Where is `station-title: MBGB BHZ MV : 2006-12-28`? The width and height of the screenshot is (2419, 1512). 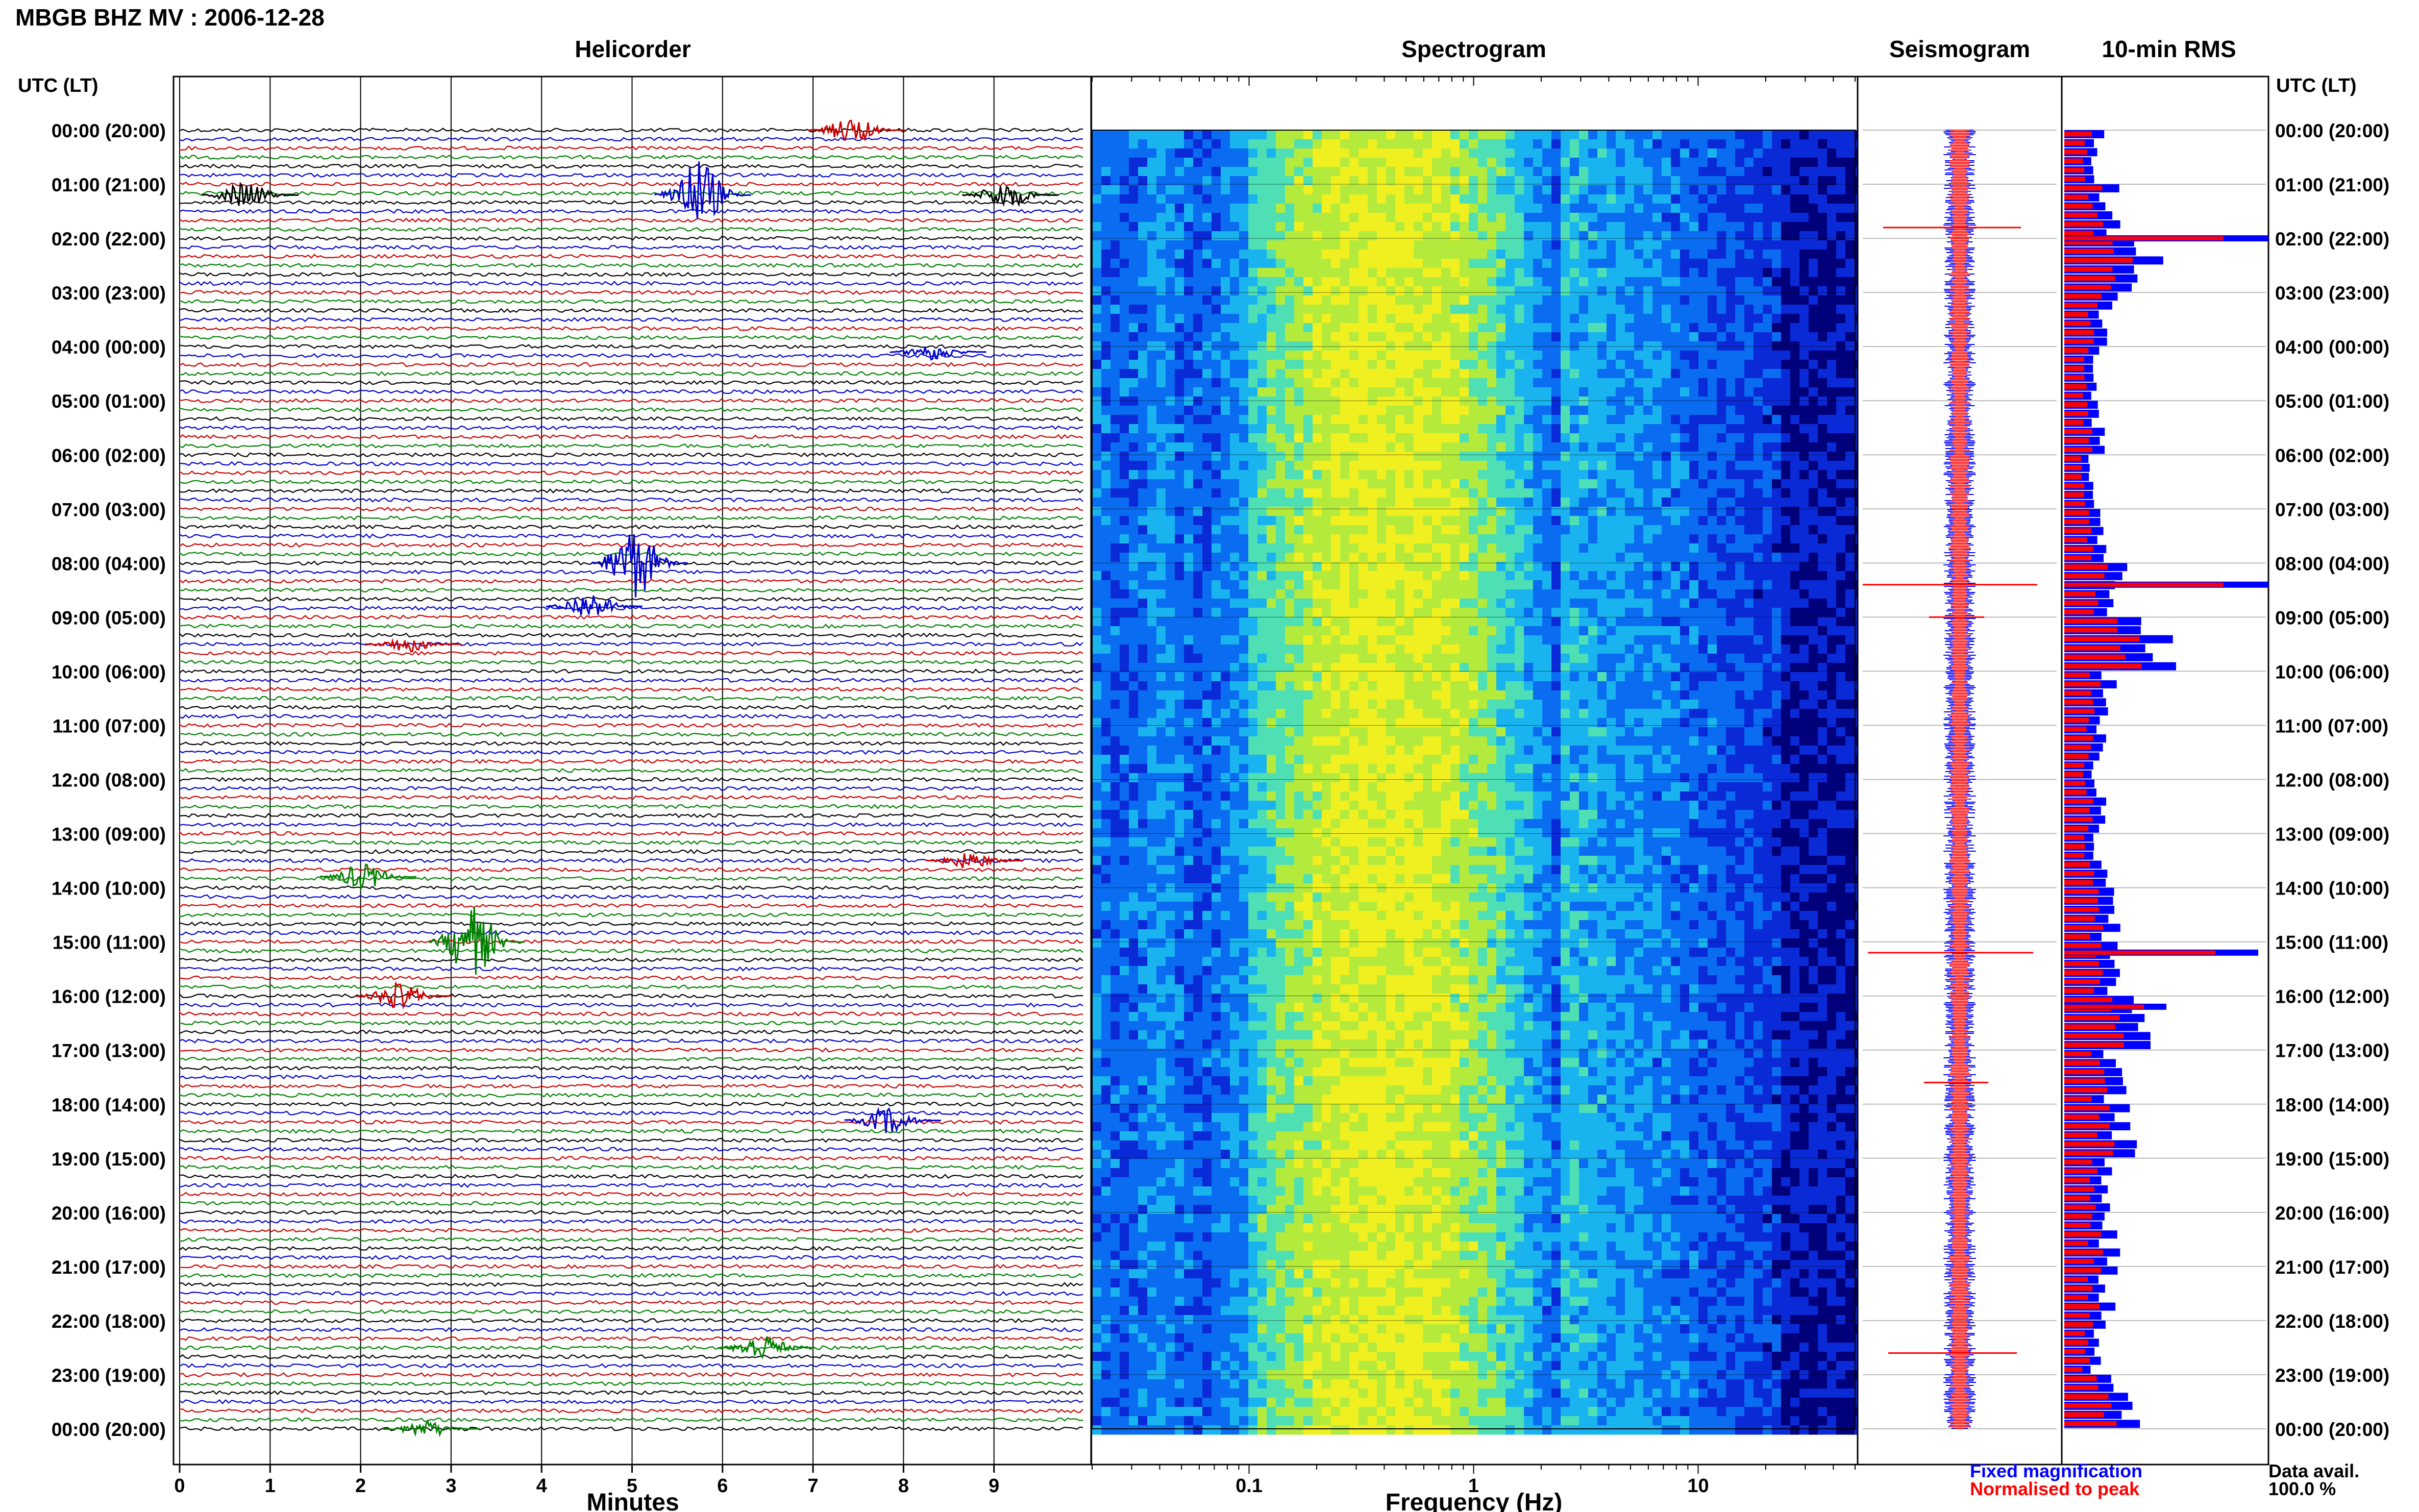
station-title: MBGB BHZ MV : 2006-12-28 is located at coordinates (170, 17).